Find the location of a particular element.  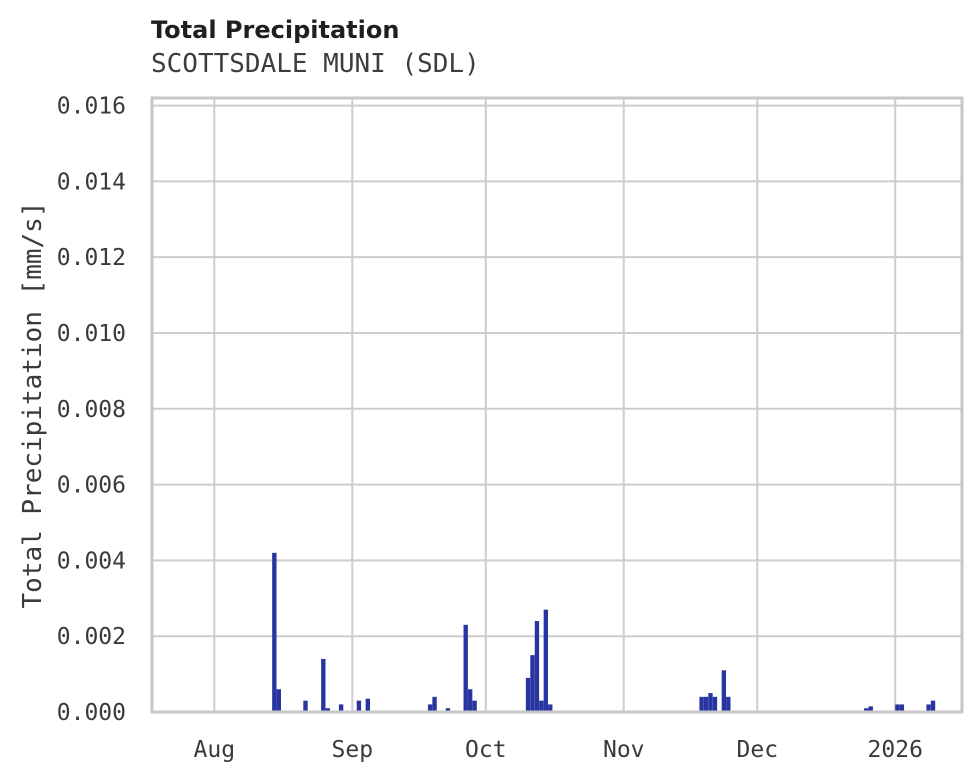

y-tick-label: 0.008 is located at coordinates (91, 410).